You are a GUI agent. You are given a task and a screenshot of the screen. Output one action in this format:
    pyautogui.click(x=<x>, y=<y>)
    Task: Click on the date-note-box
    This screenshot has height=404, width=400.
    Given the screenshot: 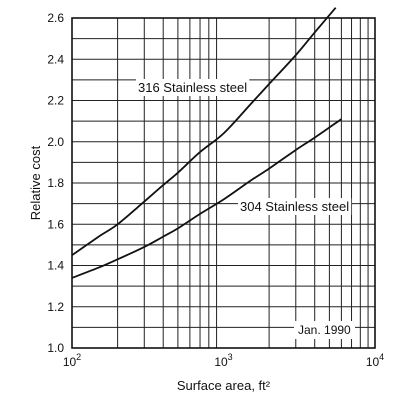 What is the action you would take?
    pyautogui.click(x=325, y=330)
    